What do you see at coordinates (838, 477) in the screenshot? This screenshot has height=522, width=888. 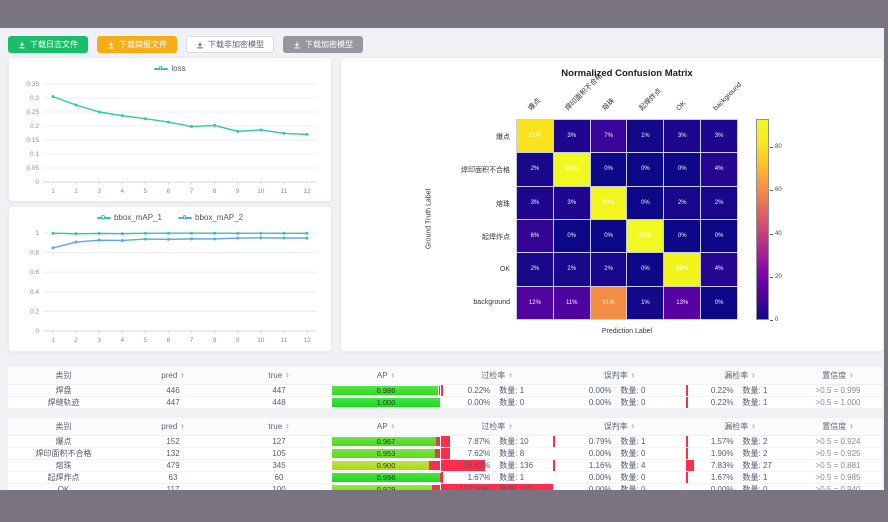 I see `confidence-cell: >0.5 = 0.985` at bounding box center [838, 477].